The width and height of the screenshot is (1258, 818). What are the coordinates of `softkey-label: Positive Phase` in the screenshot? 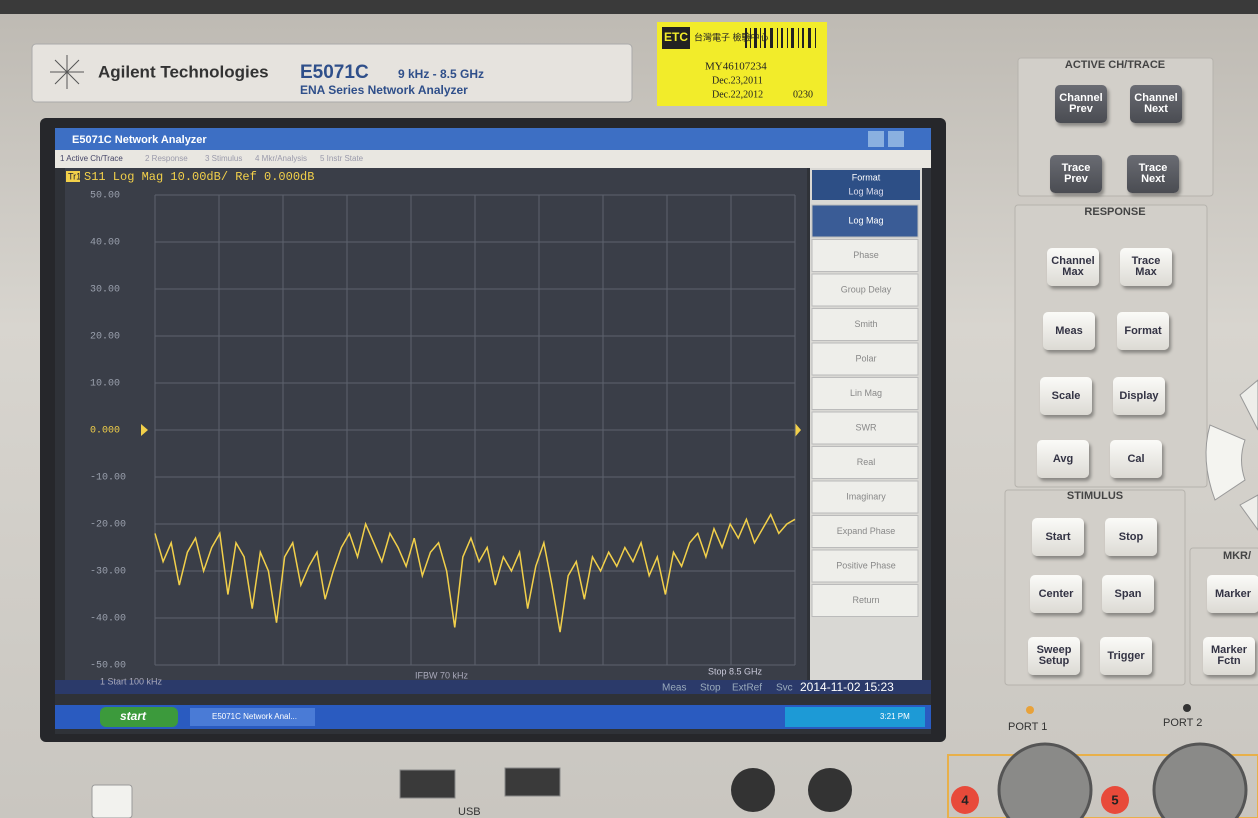 It's located at (866, 565).